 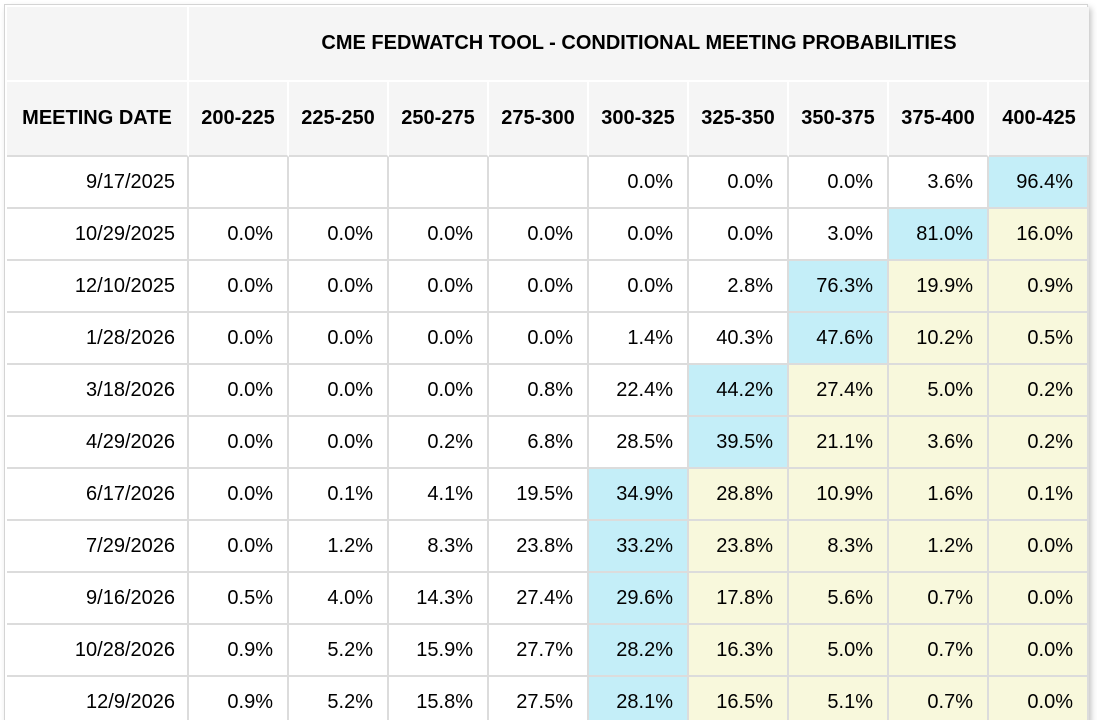 I want to click on probability-cell: 40.3%, so click(x=739, y=339).